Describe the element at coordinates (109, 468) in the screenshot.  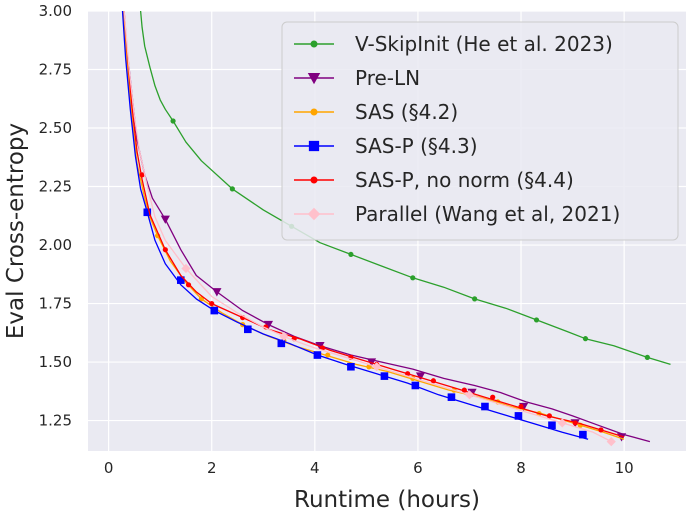
I see `x-tick-label: 0` at that location.